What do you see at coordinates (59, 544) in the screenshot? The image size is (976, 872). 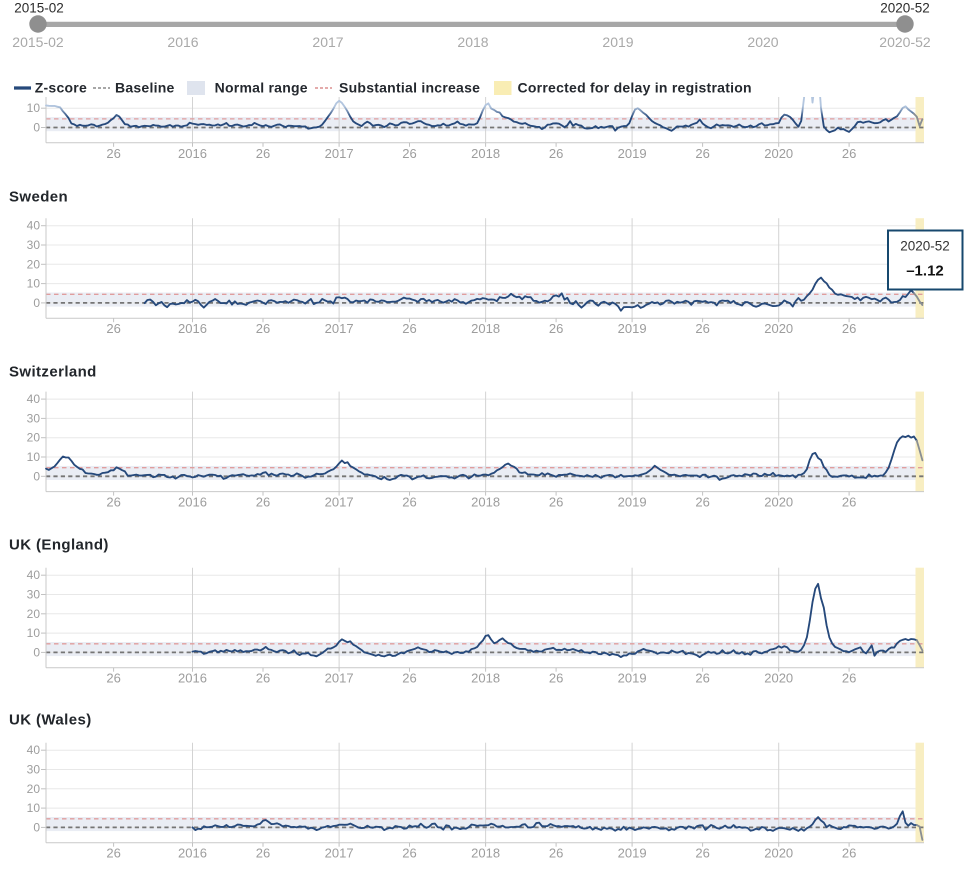 I see `svg-text: UK (England)` at bounding box center [59, 544].